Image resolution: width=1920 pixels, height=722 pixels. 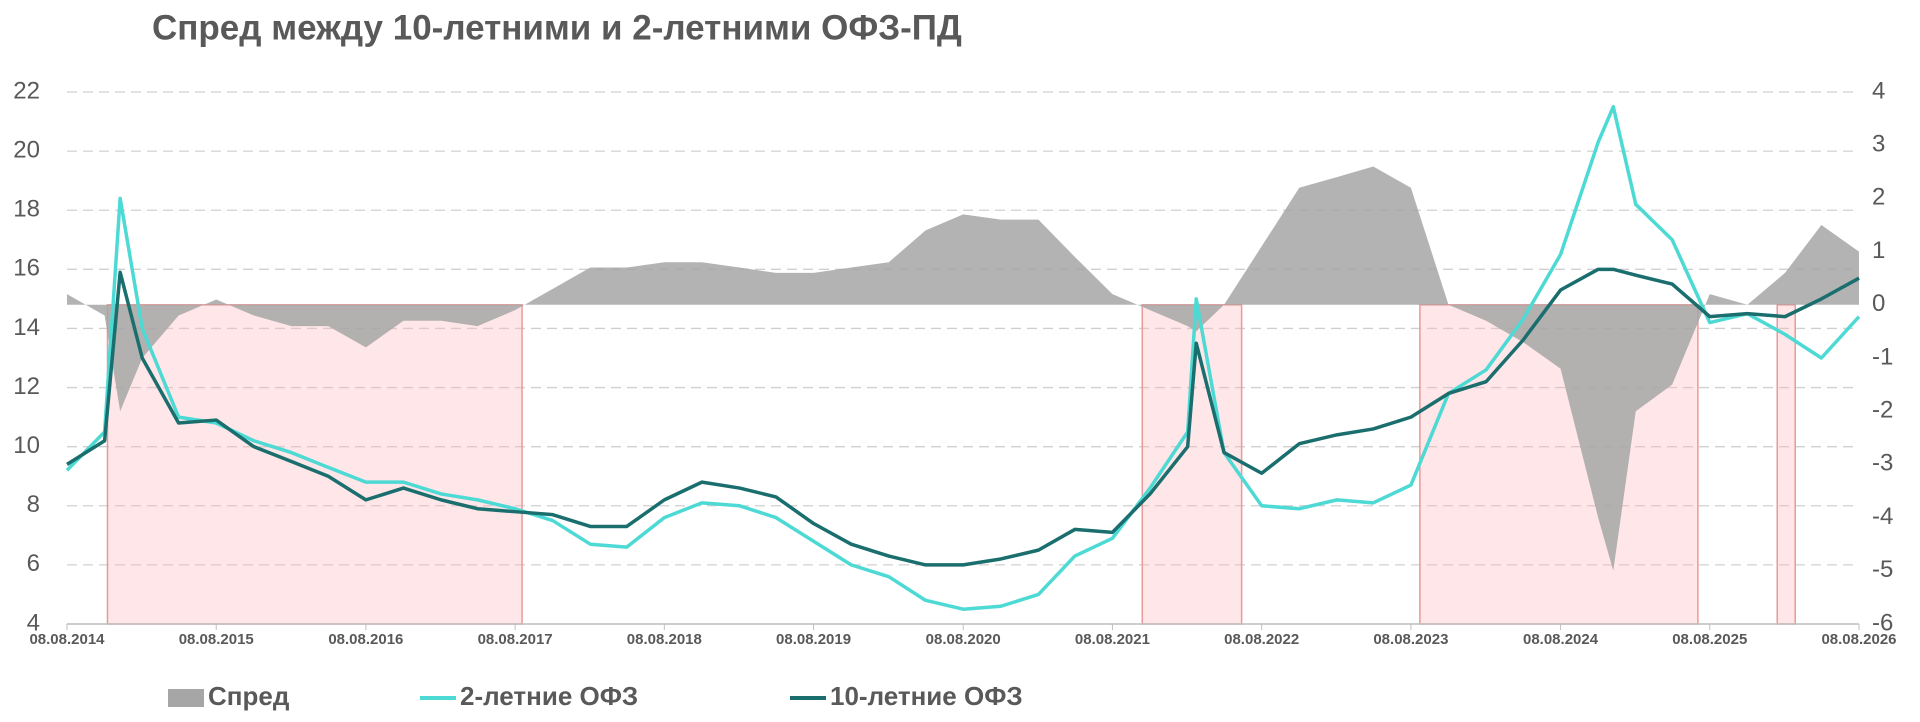 What do you see at coordinates (1878, 250) in the screenshot?
I see `y2-tick-label: 1` at bounding box center [1878, 250].